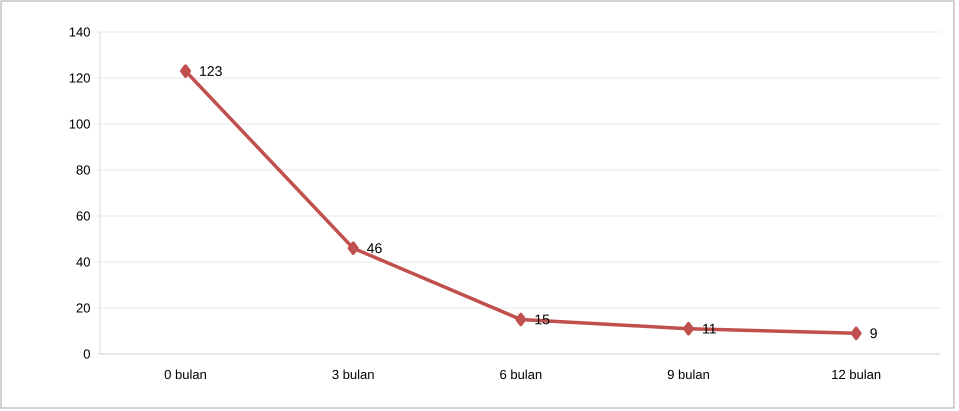  What do you see at coordinates (688, 375) in the screenshot?
I see `x-tick-label: 9 bulan` at bounding box center [688, 375].